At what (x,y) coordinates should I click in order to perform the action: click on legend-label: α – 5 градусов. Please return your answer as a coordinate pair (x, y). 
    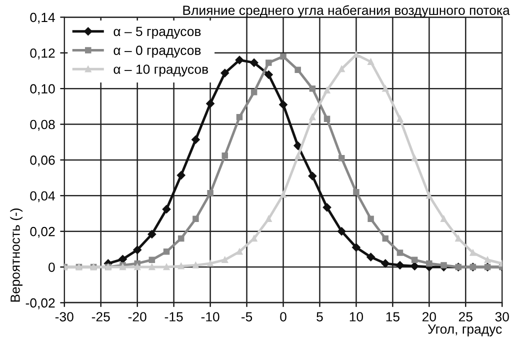
    Looking at the image, I should click on (157, 32).